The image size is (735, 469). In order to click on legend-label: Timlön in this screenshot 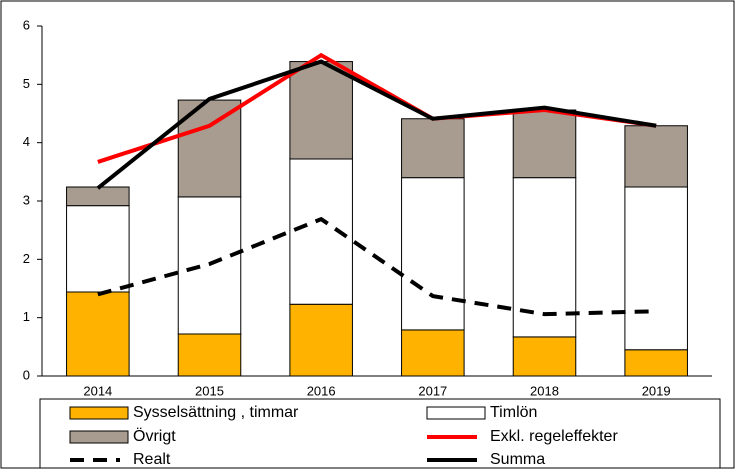, I will do `click(513, 412)`.